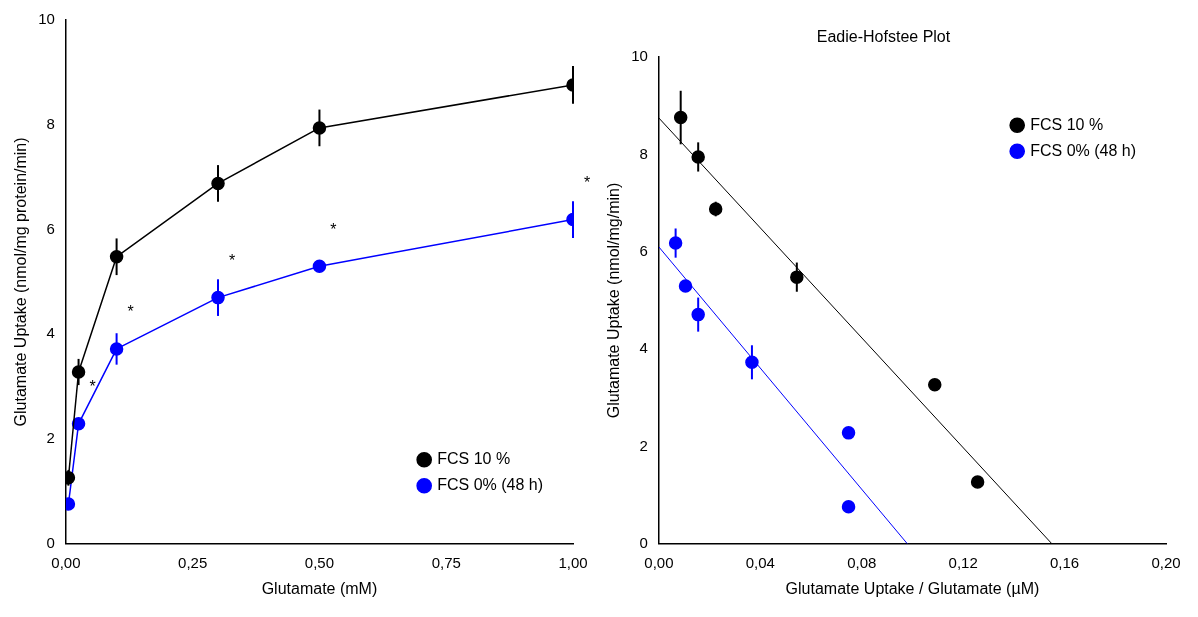 This screenshot has height=617, width=1198. Describe the element at coordinates (614, 300) in the screenshot. I see `y-axis-title: Glutamate Uptake (nmol/mg/min)` at that location.